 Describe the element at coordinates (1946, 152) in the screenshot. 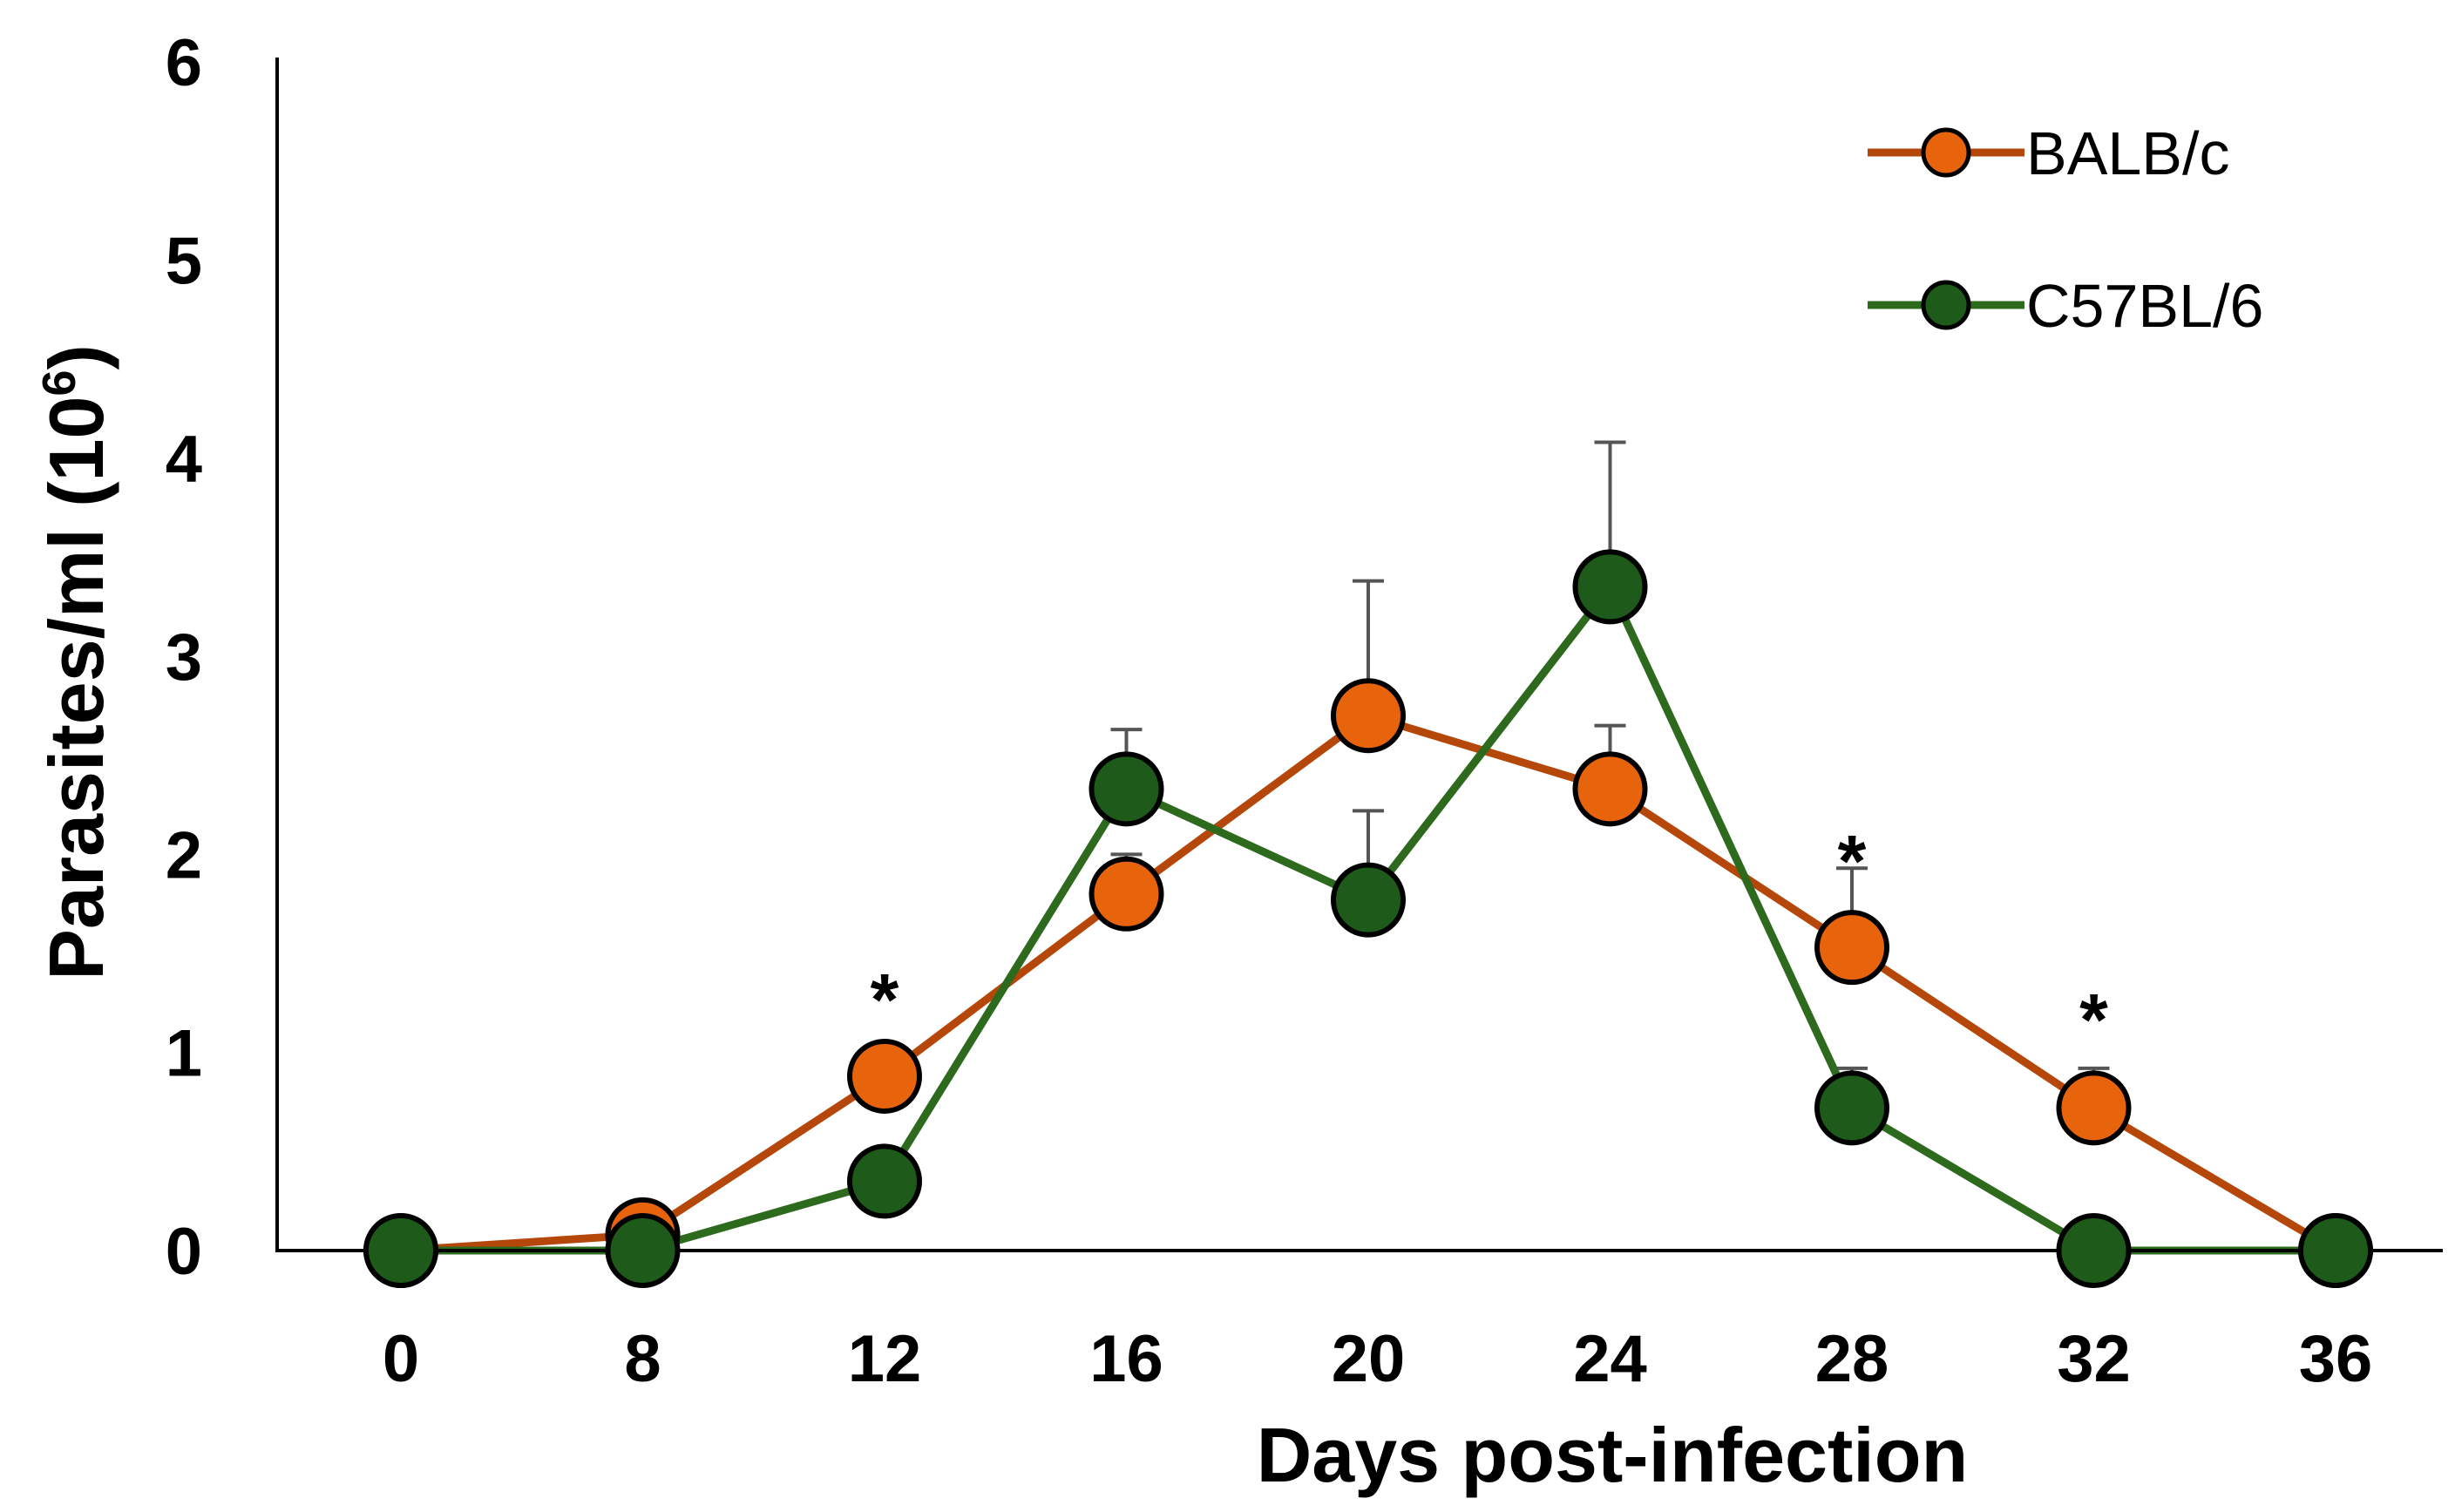

I see `legend-marker-balbc` at that location.